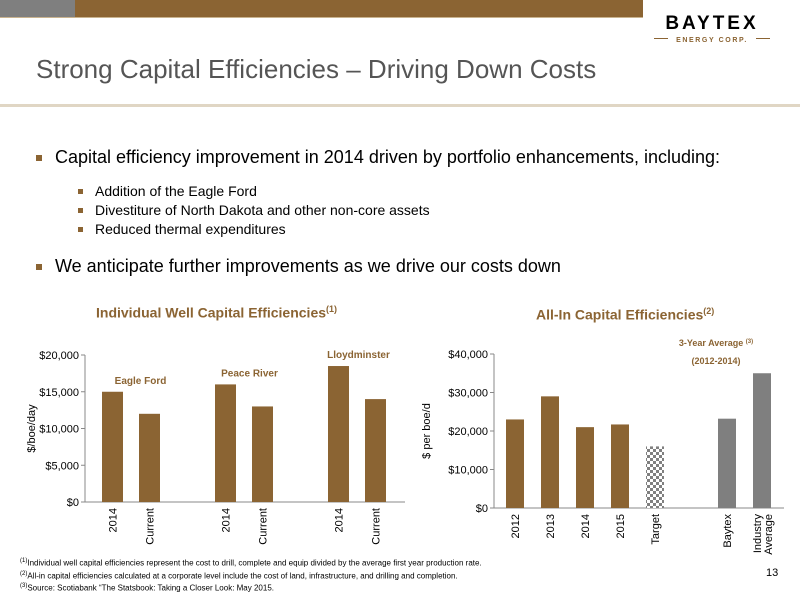  I want to click on x-tick-label: 2012, so click(516, 526).